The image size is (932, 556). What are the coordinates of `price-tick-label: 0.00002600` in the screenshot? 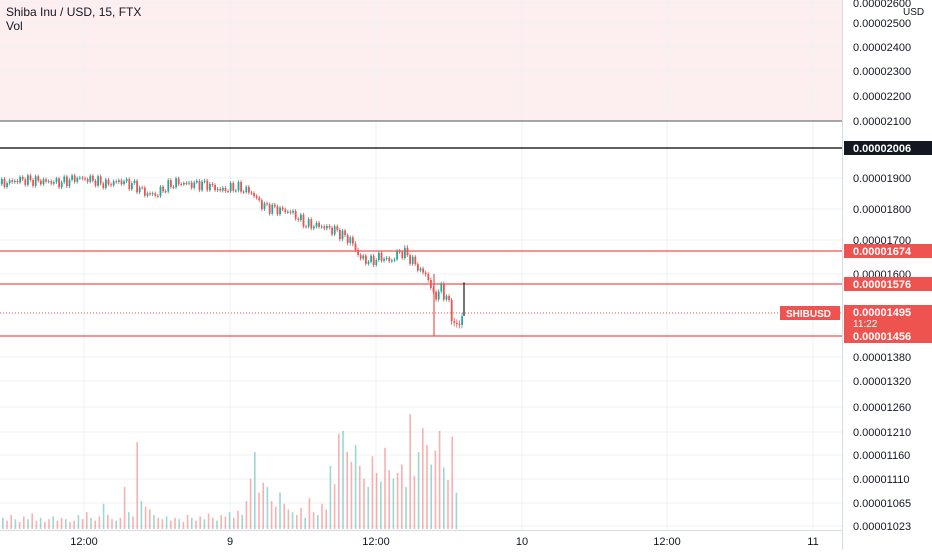 It's located at (882, 5).